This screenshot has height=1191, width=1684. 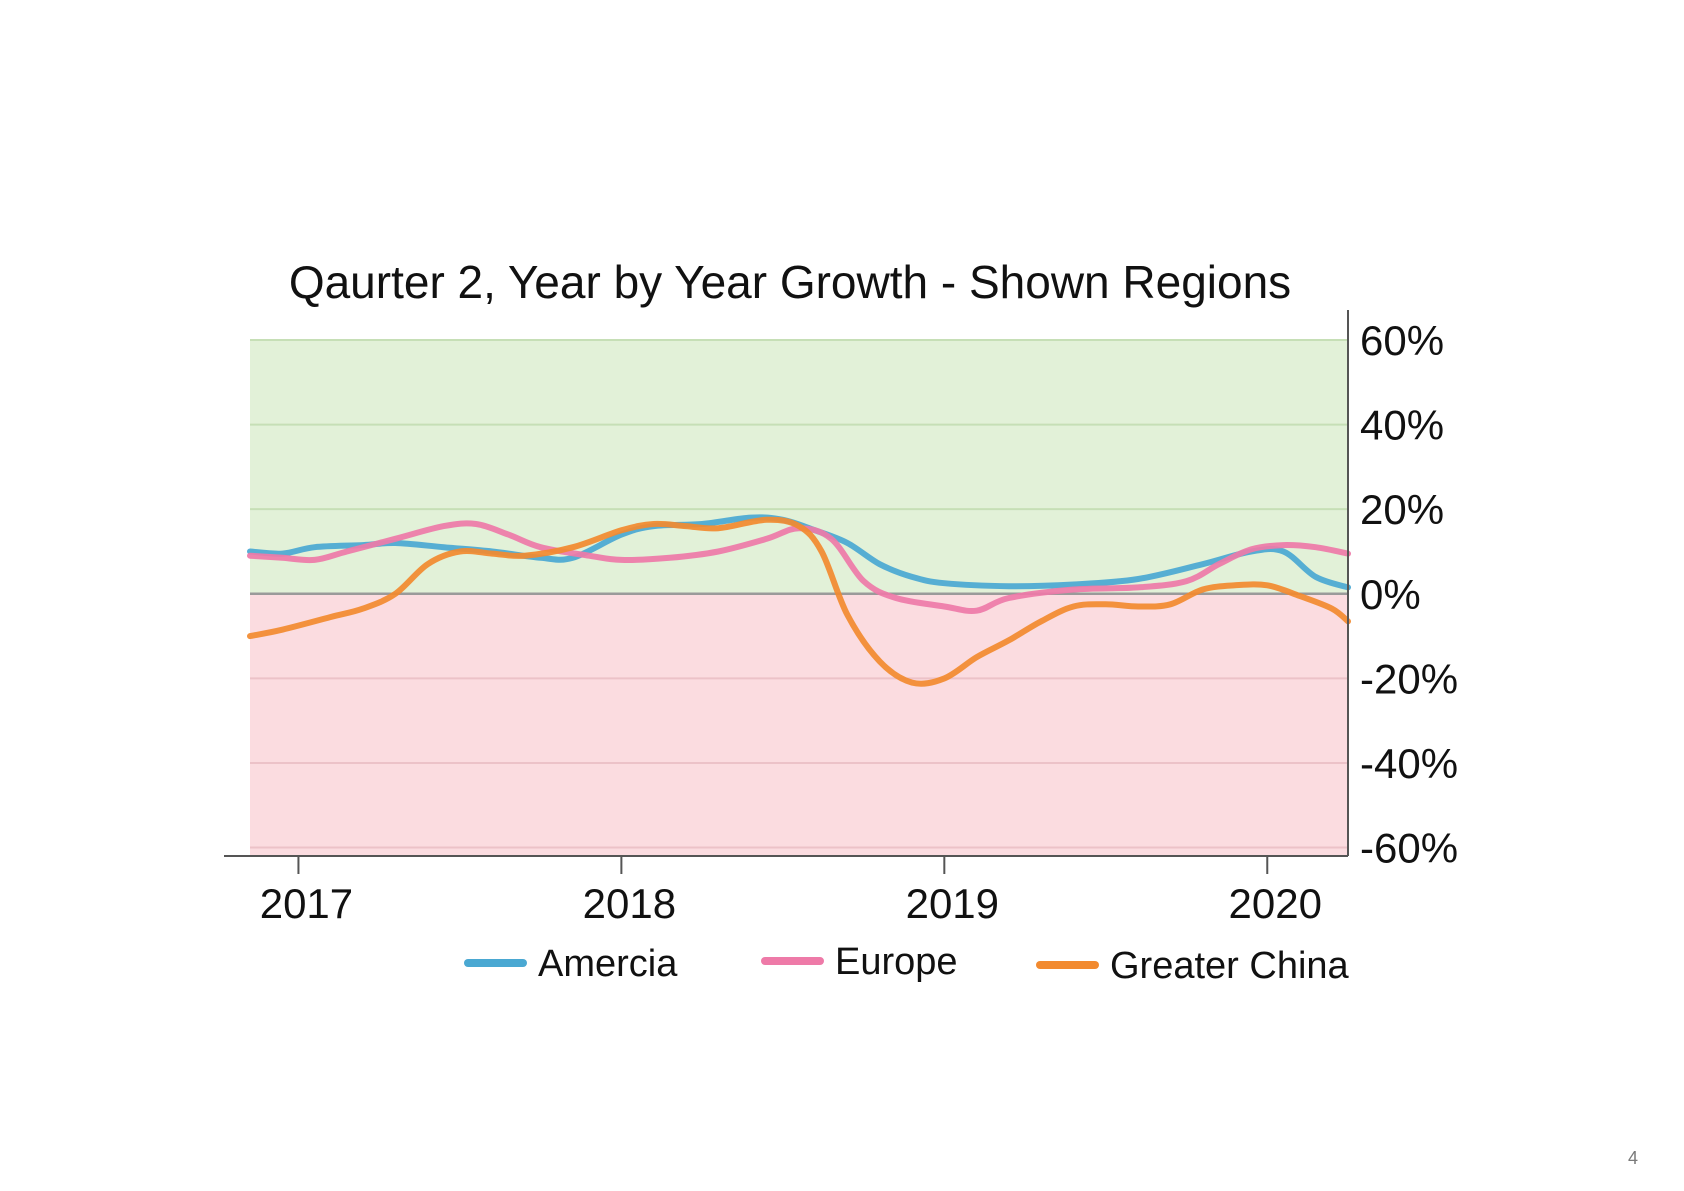 I want to click on legend-label-amercia: Amercia, so click(x=608, y=964).